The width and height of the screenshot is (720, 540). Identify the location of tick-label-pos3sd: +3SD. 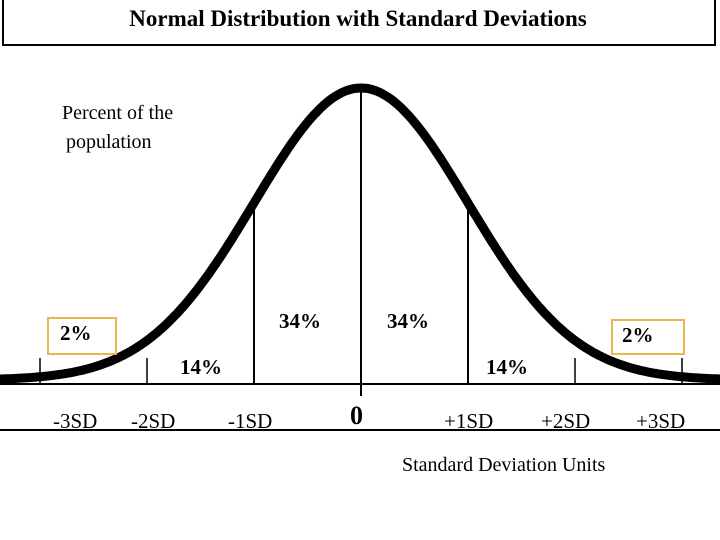
(660, 421).